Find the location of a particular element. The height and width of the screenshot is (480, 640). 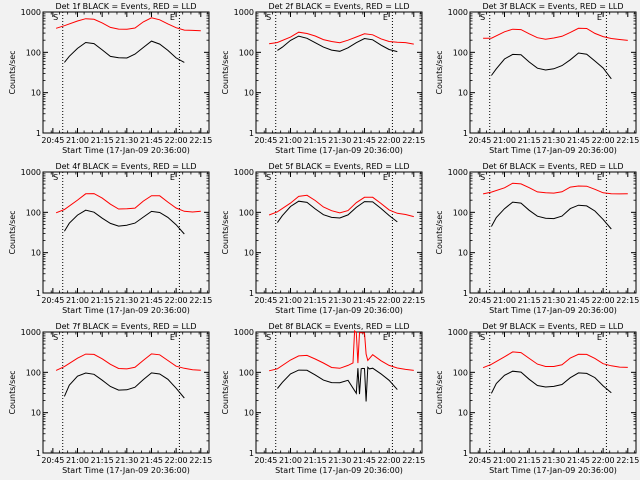

panel-title: Det 5f BLACK = Events, RED = LLD is located at coordinates (338, 166).